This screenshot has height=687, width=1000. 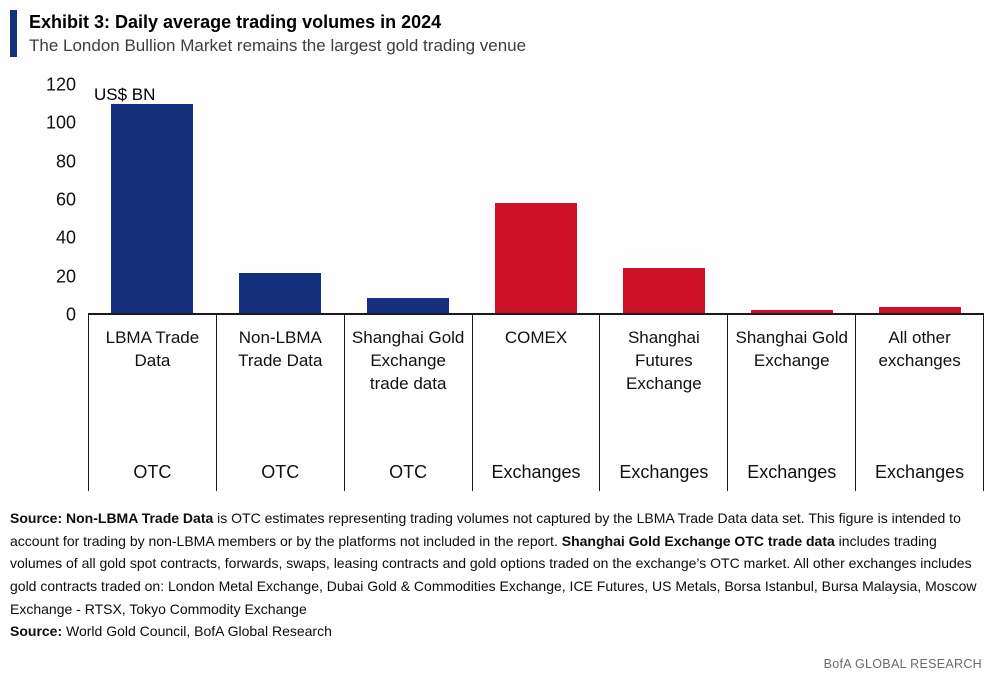 I want to click on category-name: Shanghai Gold Exchange trade data, so click(x=408, y=360).